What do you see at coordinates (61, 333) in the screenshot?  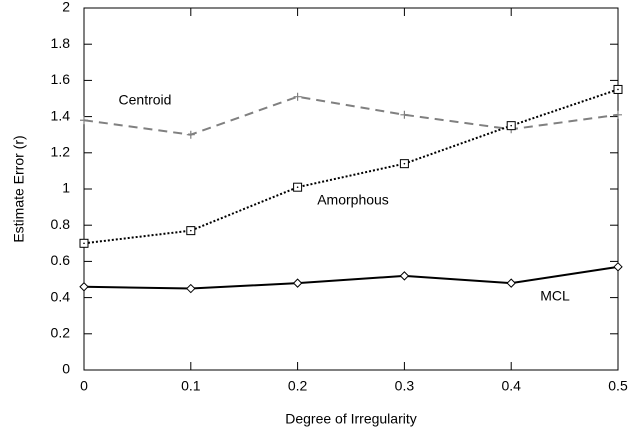 I see `y-tick-label: 0.2` at bounding box center [61, 333].